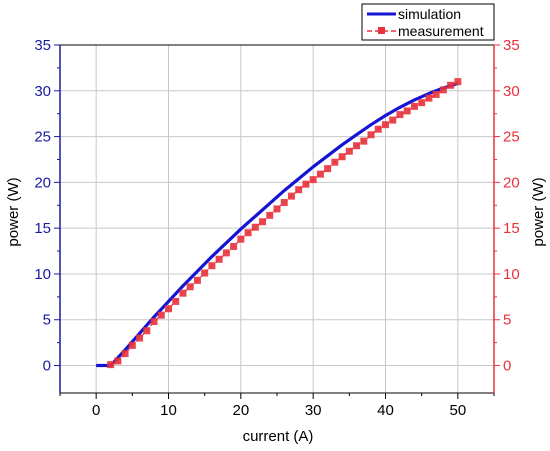  Describe the element at coordinates (42, 228) in the screenshot. I see `left-y-tick-label: 15` at that location.